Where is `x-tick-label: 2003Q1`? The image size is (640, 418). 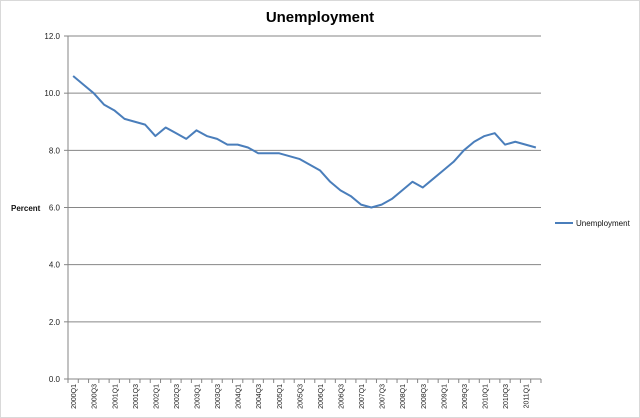 x-tick-label: 2003Q1 is located at coordinates (198, 396).